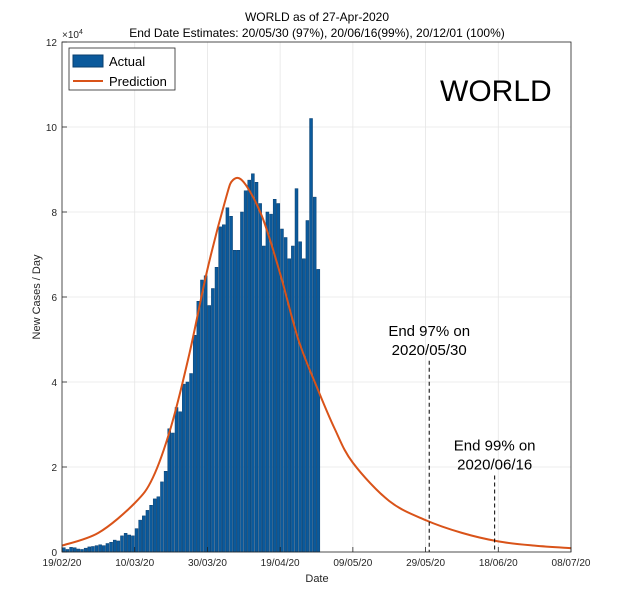  I want to click on end-estimate-label-line1: End 97% on, so click(429, 331).